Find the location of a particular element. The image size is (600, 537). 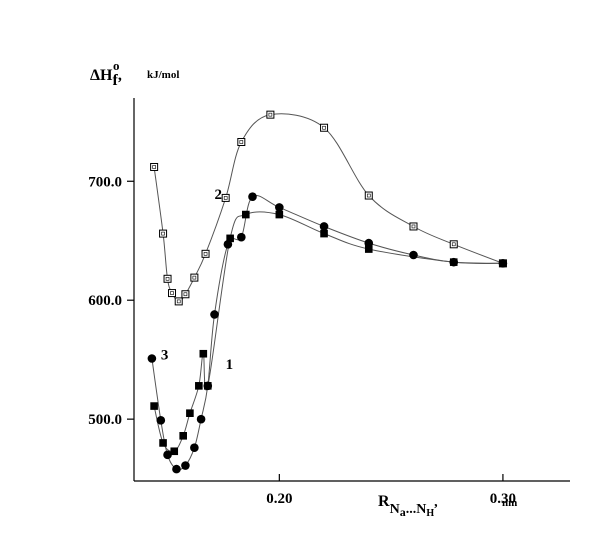

x-label-sub1b: a is located at coordinates (403, 512).